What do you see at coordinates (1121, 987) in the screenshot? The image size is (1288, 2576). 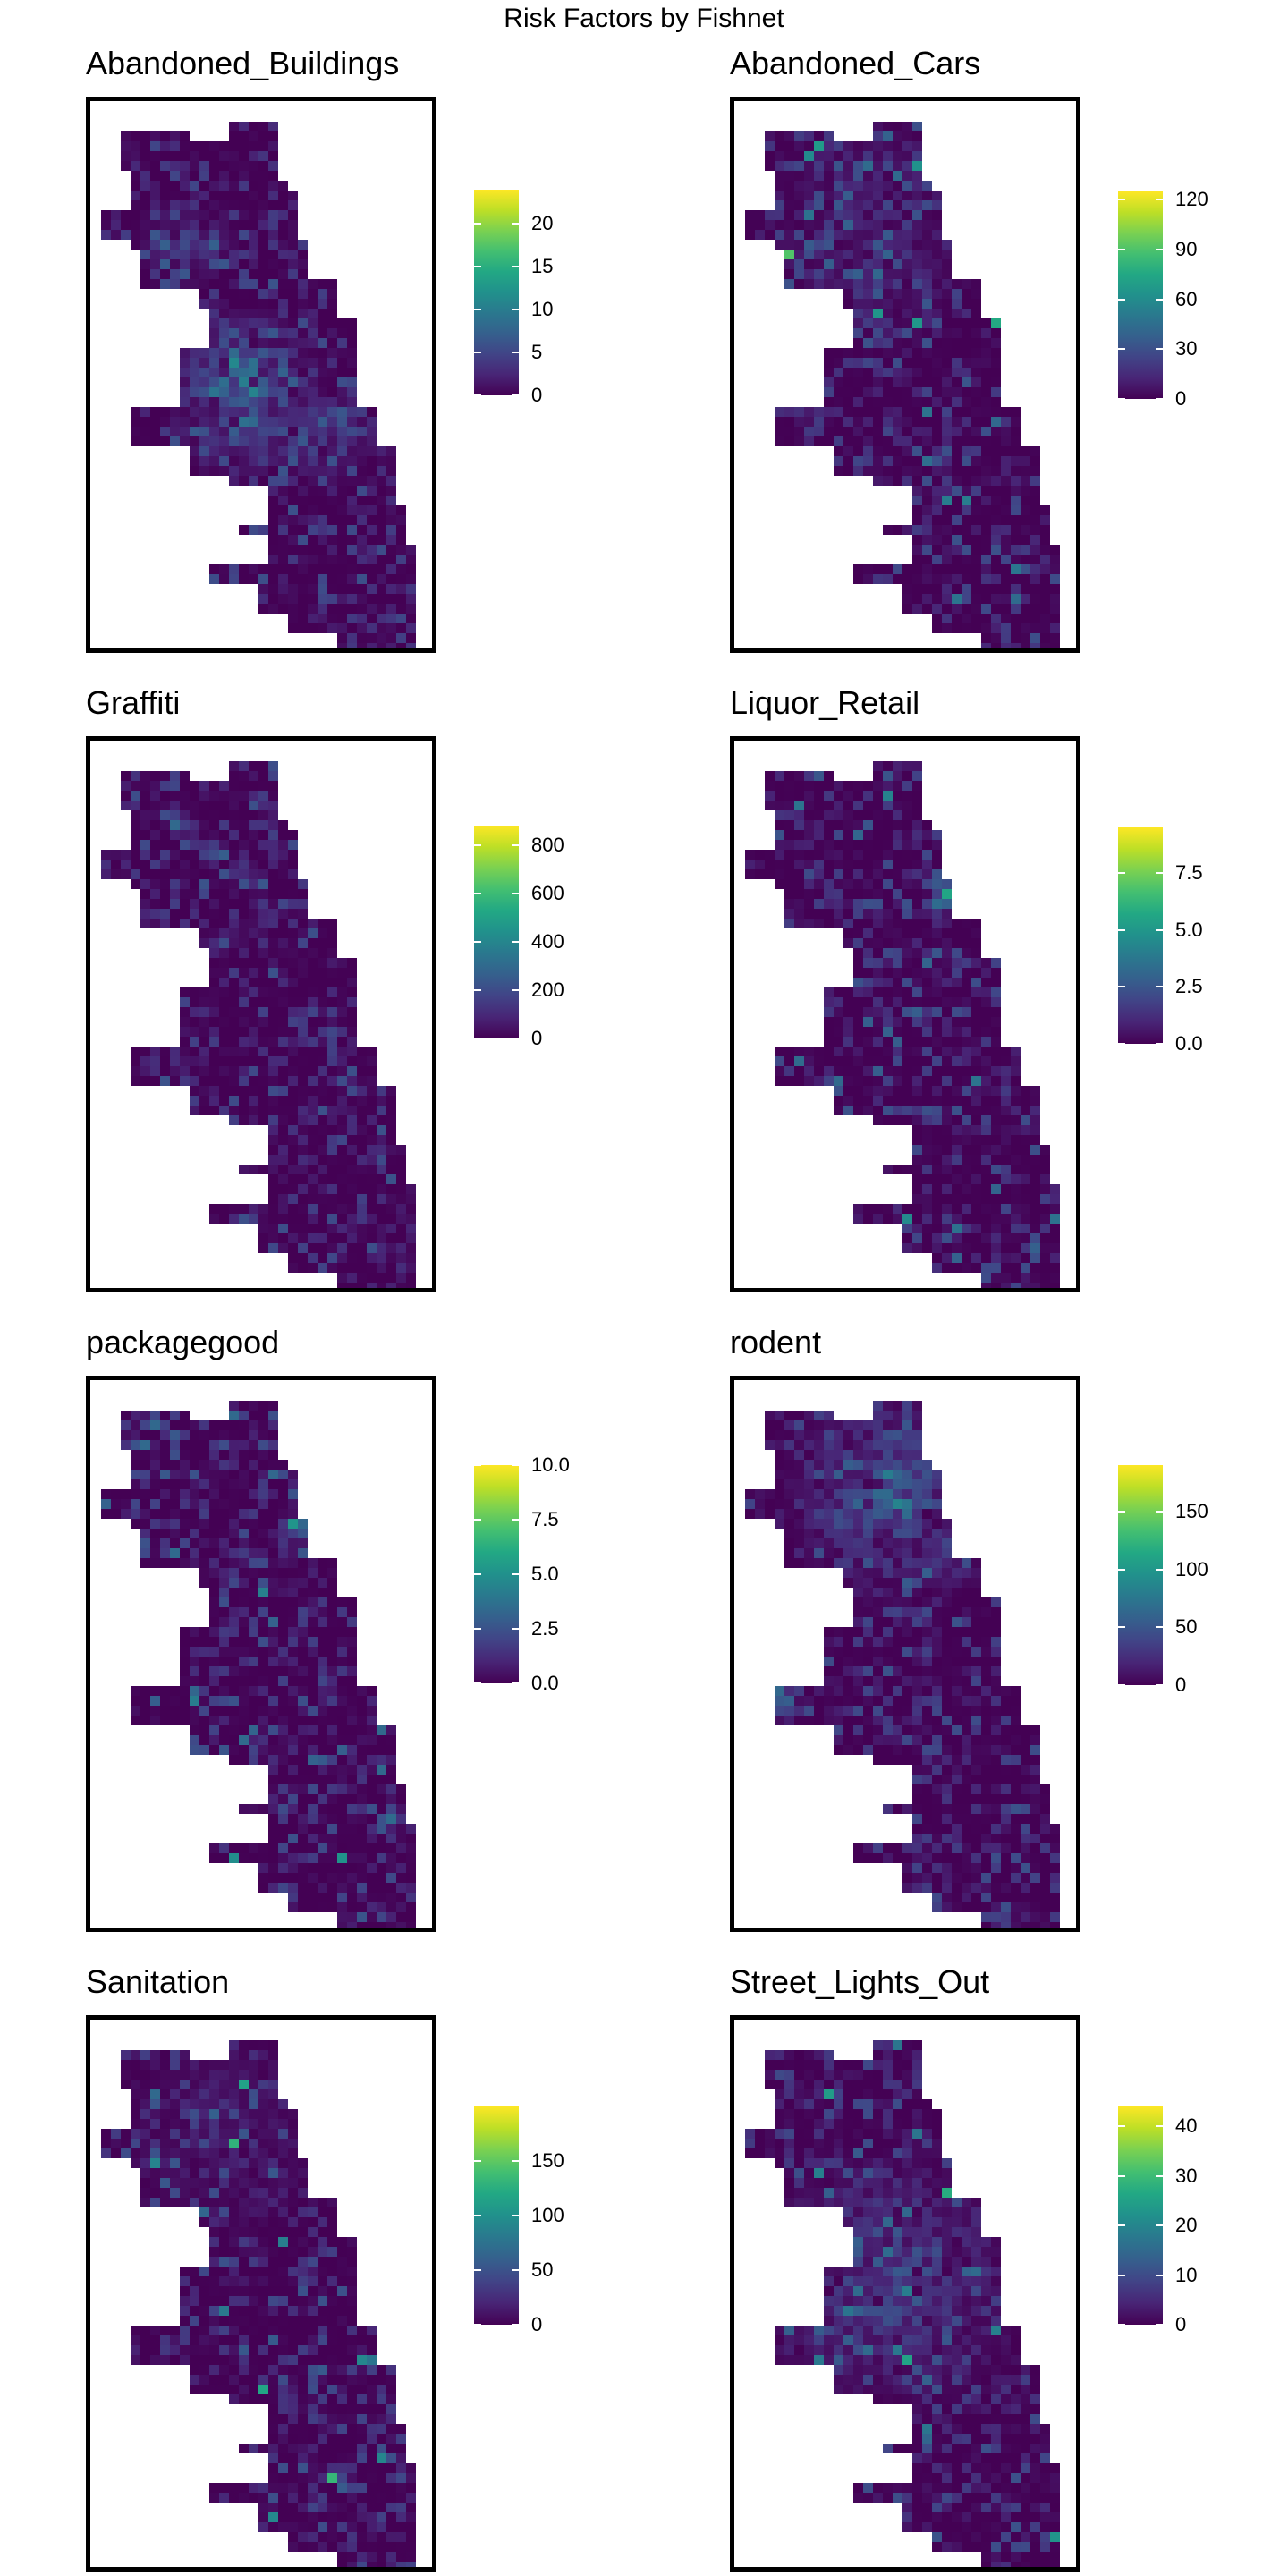 I see `colorbar-tick` at bounding box center [1121, 987].